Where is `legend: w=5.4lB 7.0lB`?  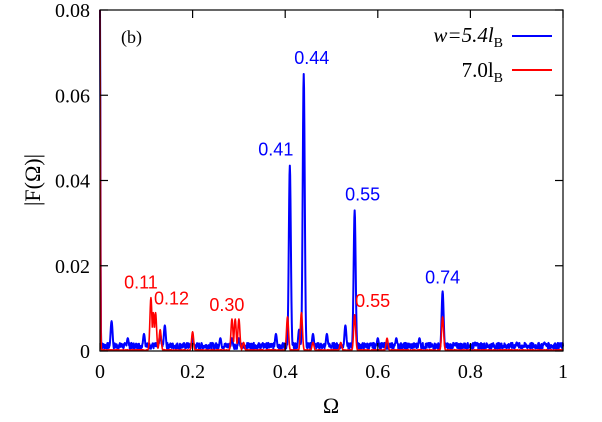 legend: w=5.4lB 7.0lB is located at coordinates (492, 54).